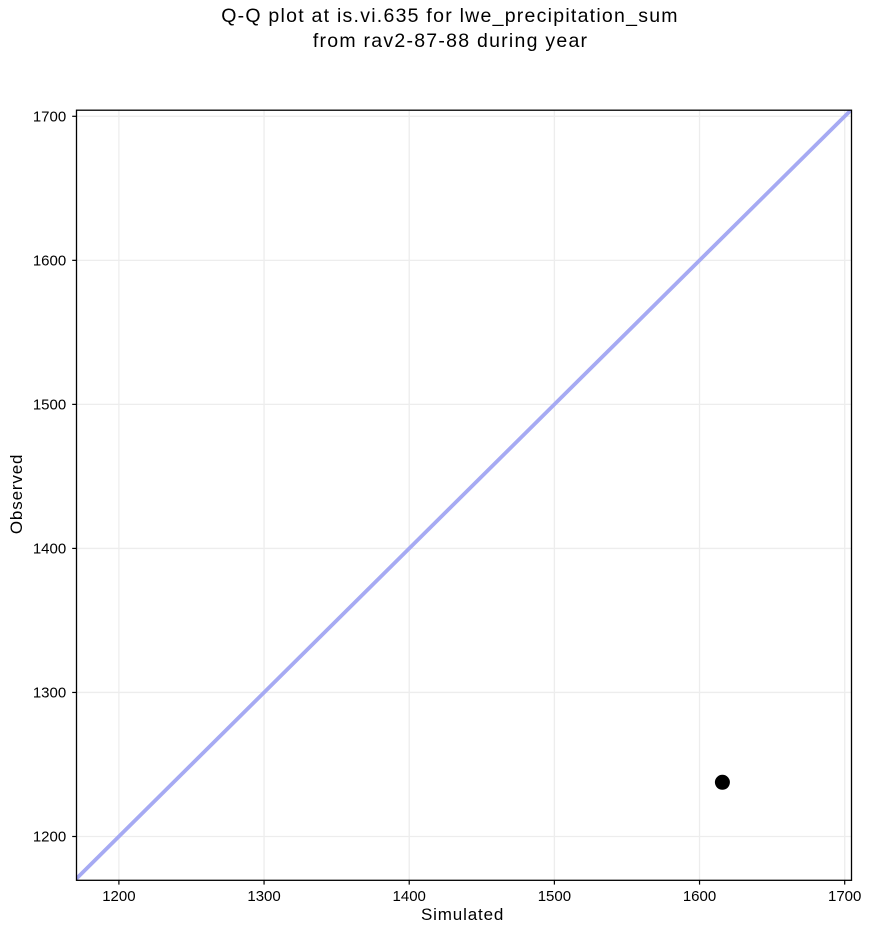 This screenshot has height=934, width=871. I want to click on svg-text: Simulated, so click(462, 914).